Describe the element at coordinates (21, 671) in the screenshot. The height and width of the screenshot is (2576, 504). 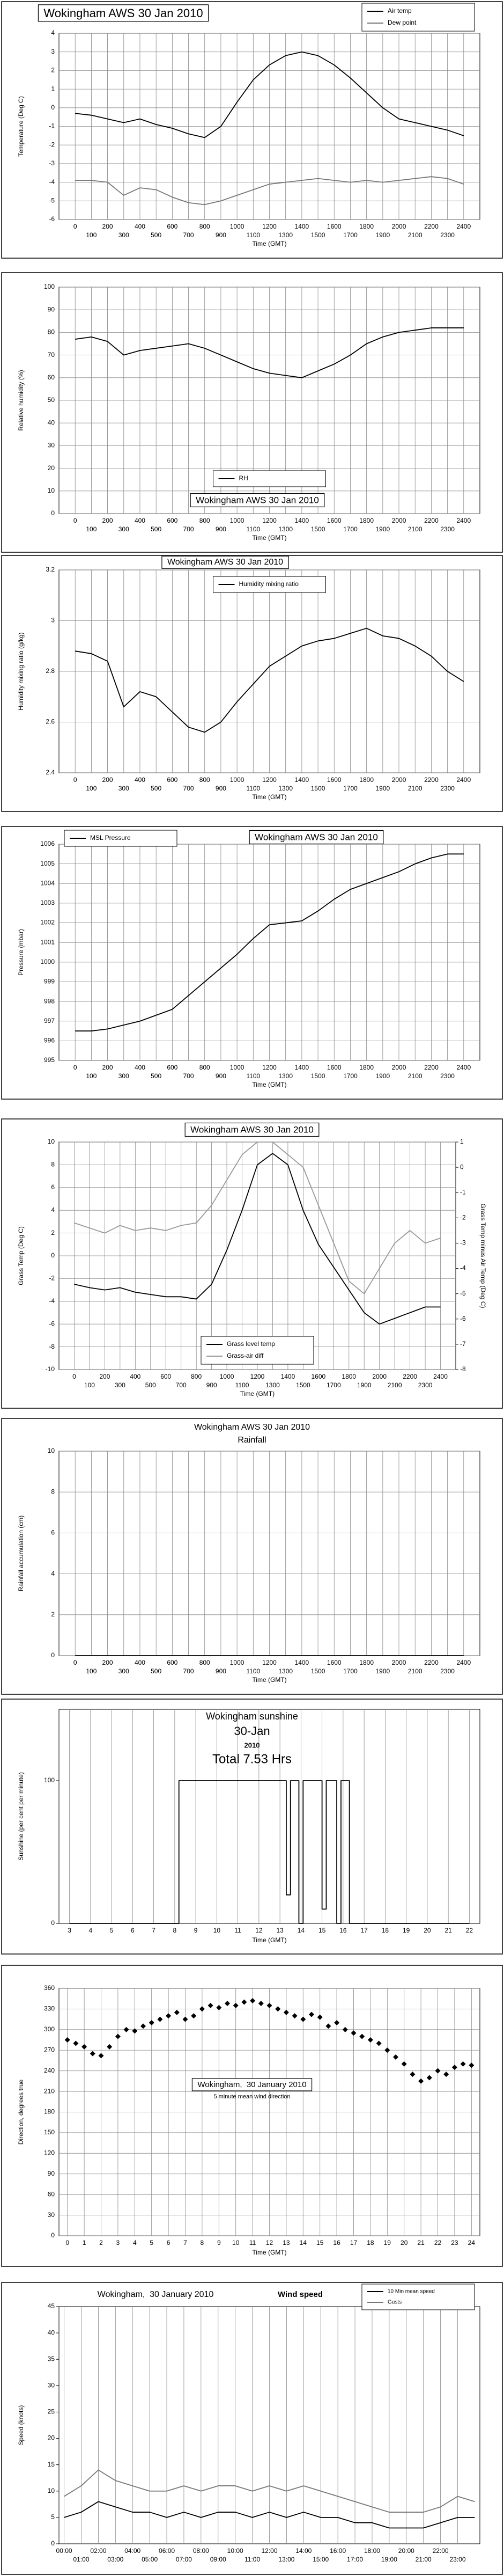
I see `y-axis-label: Humidity mixing ratio (g/kg)` at that location.